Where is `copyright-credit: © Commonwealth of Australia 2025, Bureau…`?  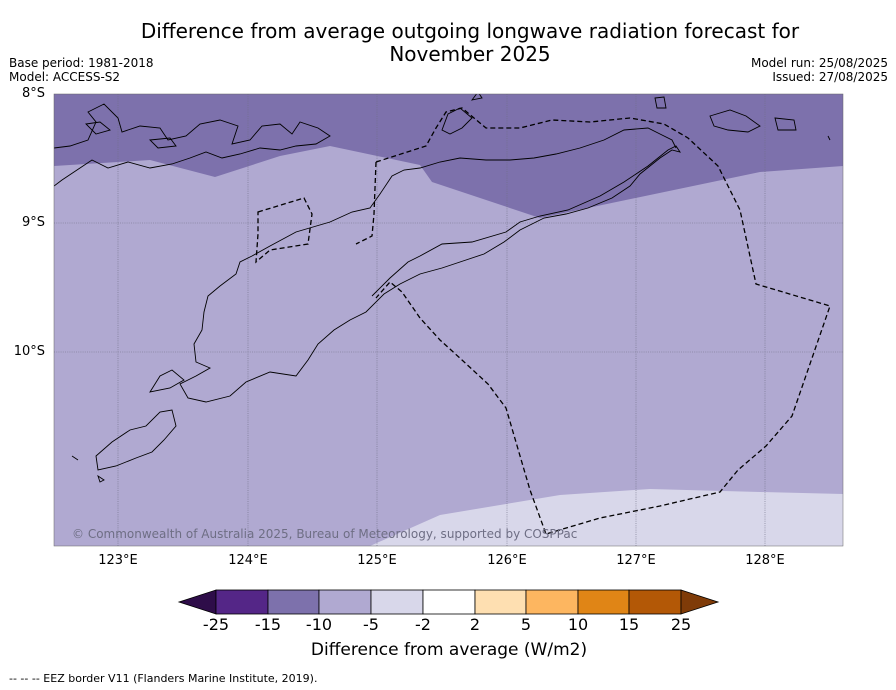
copyright-credit: © Commonwealth of Australia 2025, Bureau… is located at coordinates (324, 534).